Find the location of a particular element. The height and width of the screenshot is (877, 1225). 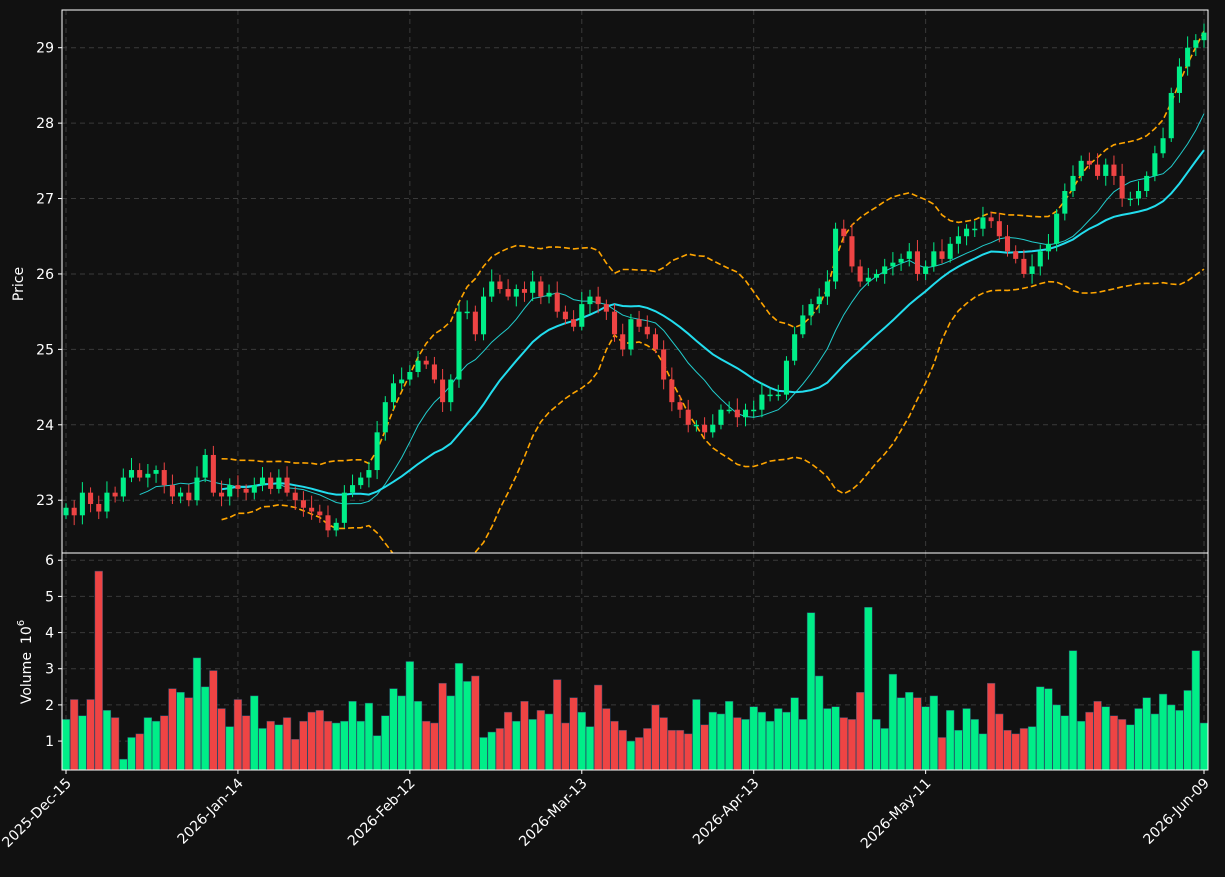

volume-y-ticks: 1 2 3 4 5 6 is located at coordinates (53, 651).